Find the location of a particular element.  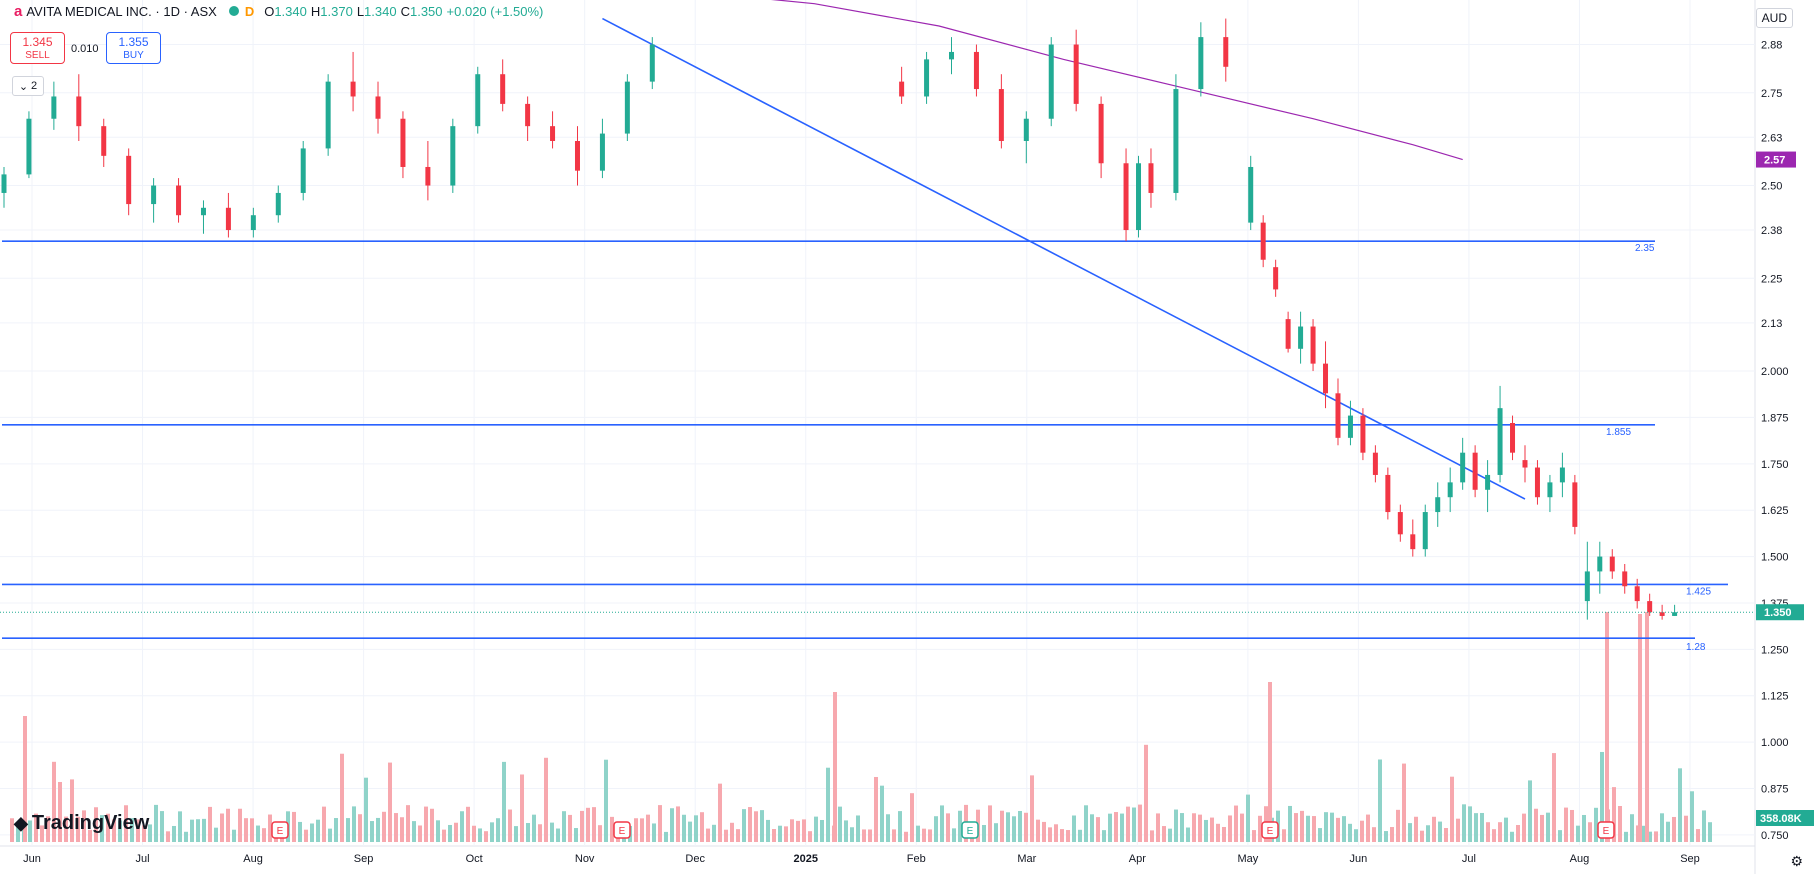

x-tick-label: 2025 is located at coordinates (805, 859).